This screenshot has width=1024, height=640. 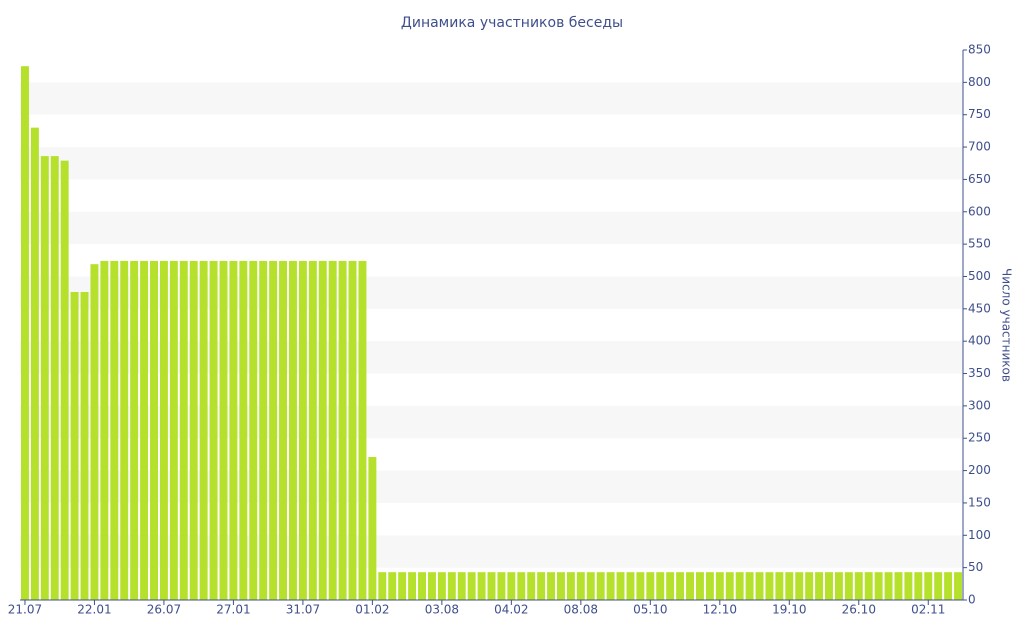 What do you see at coordinates (979, 308) in the screenshot?
I see `y-tick-label: 450` at bounding box center [979, 308].